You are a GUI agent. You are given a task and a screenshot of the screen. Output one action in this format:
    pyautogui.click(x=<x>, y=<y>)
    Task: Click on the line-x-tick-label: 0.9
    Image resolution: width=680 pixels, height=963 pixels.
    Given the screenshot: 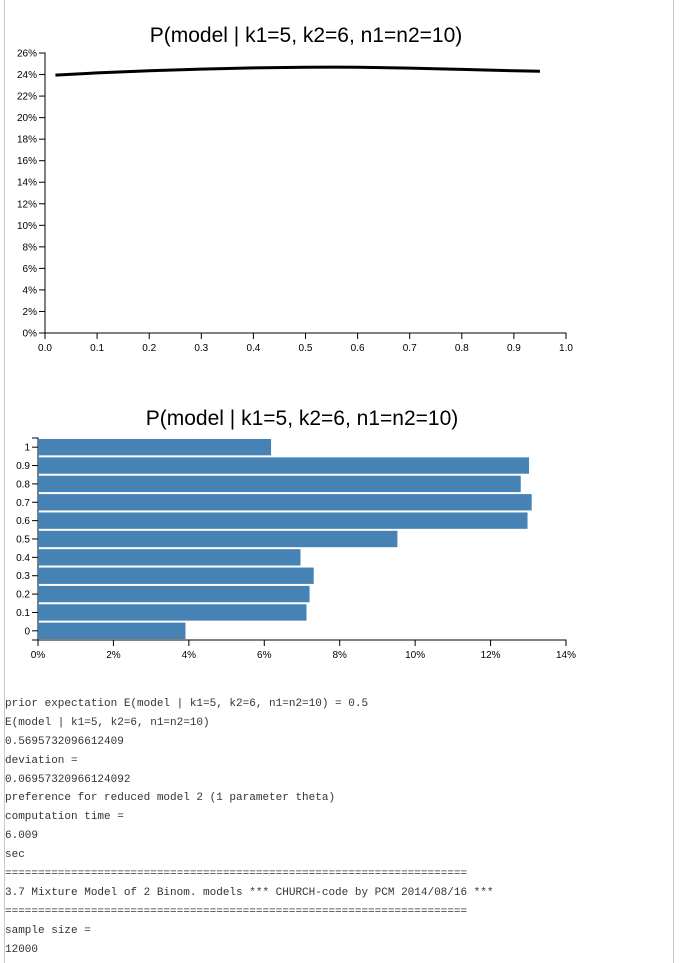 What is the action you would take?
    pyautogui.click(x=514, y=348)
    